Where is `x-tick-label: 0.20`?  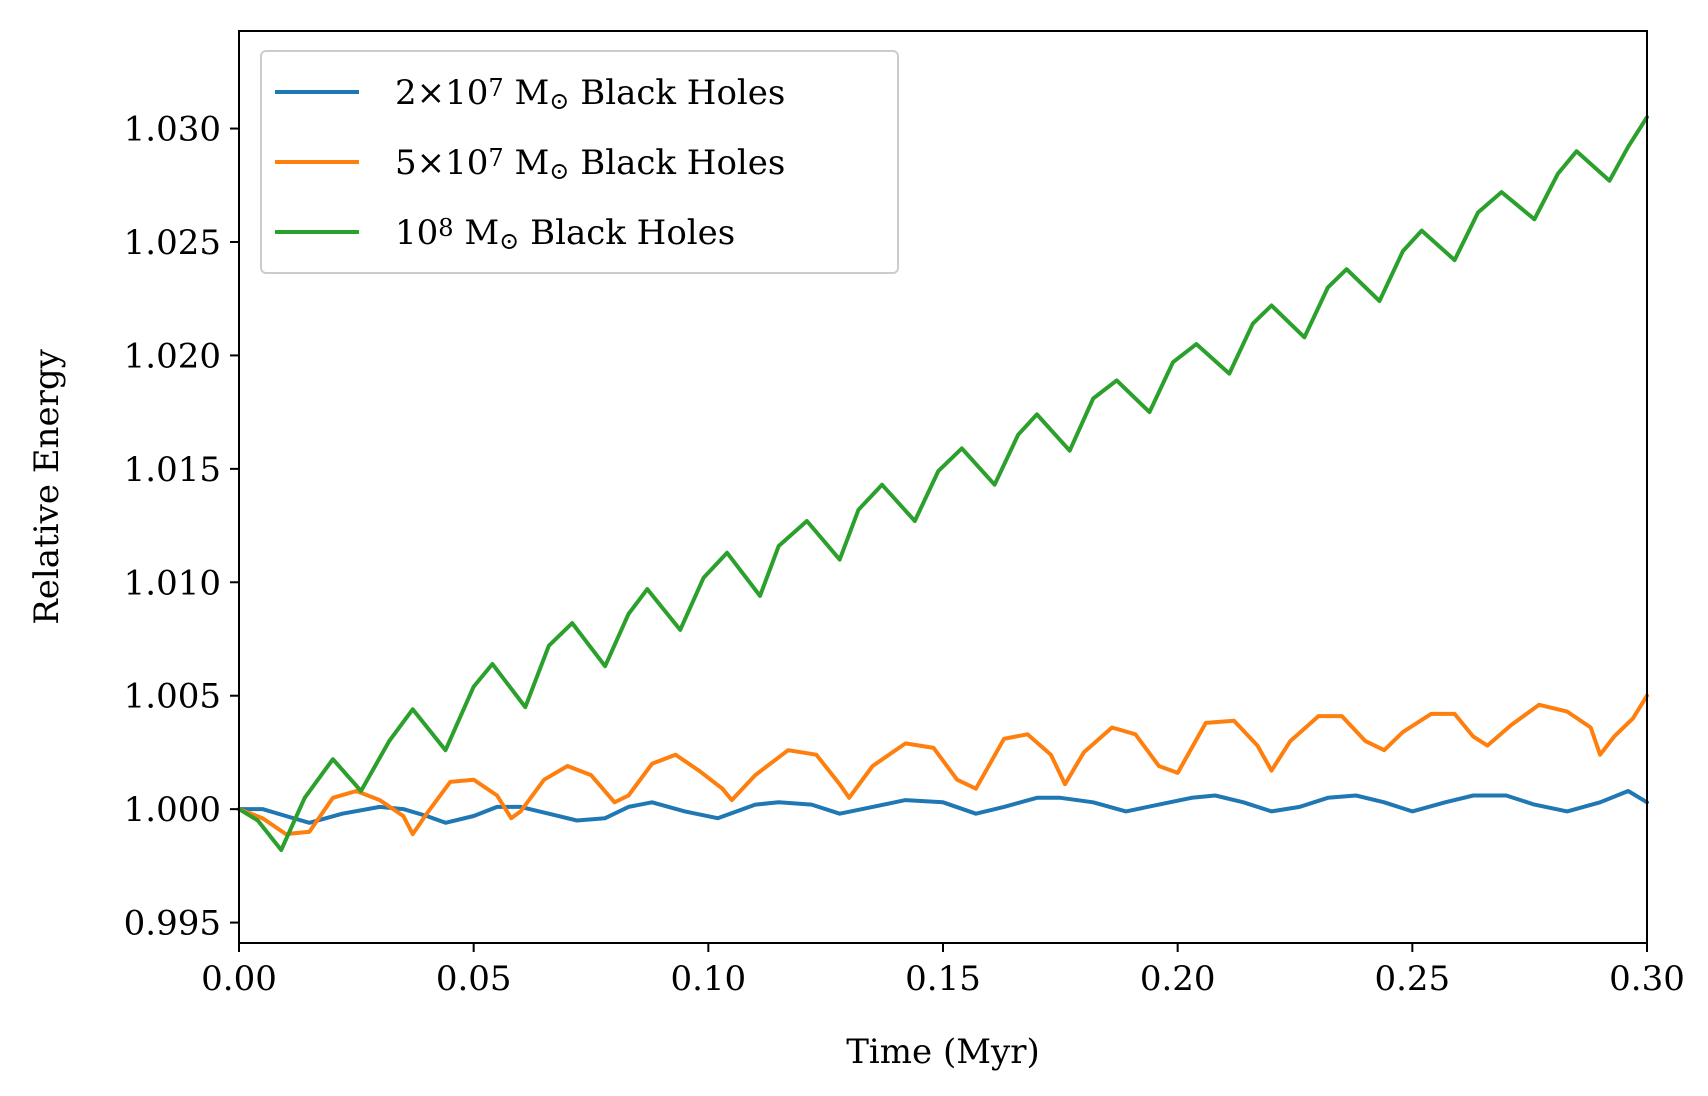 x-tick-label: 0.20 is located at coordinates (1178, 979).